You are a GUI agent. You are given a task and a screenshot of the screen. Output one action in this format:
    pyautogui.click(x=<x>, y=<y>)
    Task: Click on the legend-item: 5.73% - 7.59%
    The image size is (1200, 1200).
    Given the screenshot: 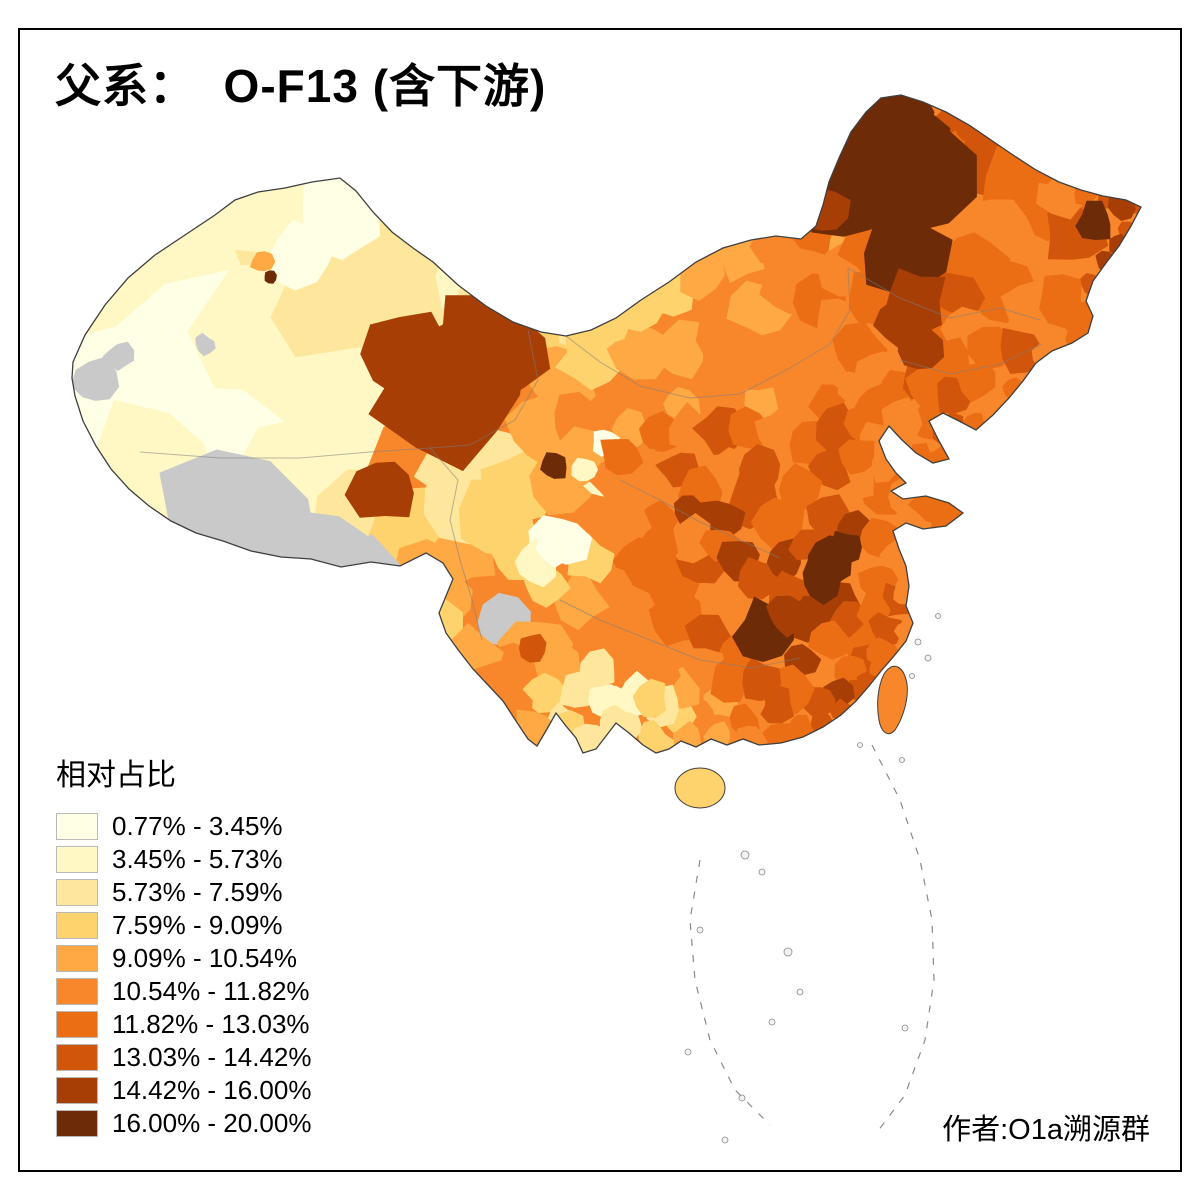 What is the action you would take?
    pyautogui.click(x=183, y=892)
    